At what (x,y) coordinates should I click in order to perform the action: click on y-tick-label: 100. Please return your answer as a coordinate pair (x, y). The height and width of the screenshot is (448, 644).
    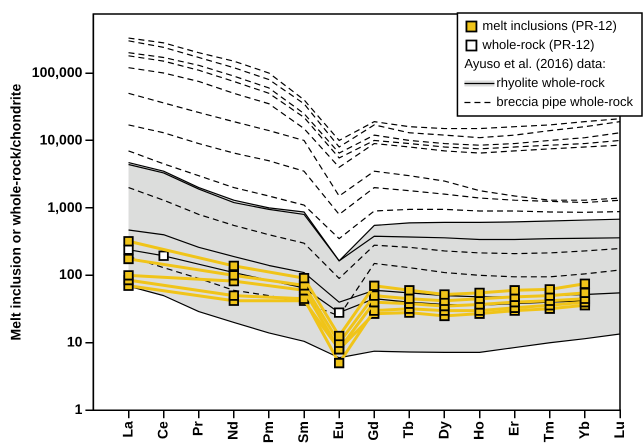
    Looking at the image, I should click on (71, 274).